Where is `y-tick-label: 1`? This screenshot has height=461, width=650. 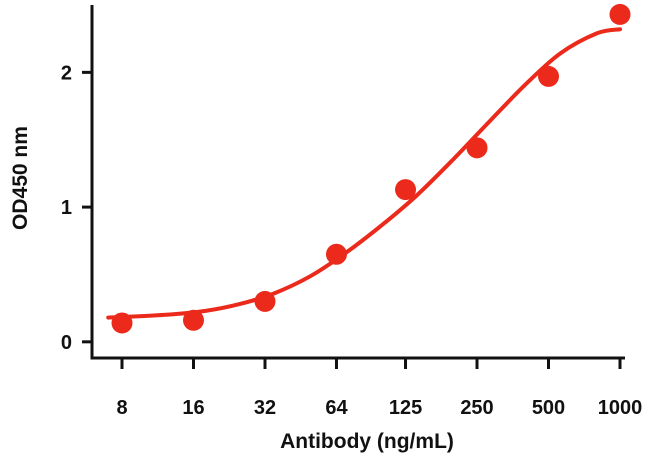
y-tick-label: 1 is located at coordinates (66, 208).